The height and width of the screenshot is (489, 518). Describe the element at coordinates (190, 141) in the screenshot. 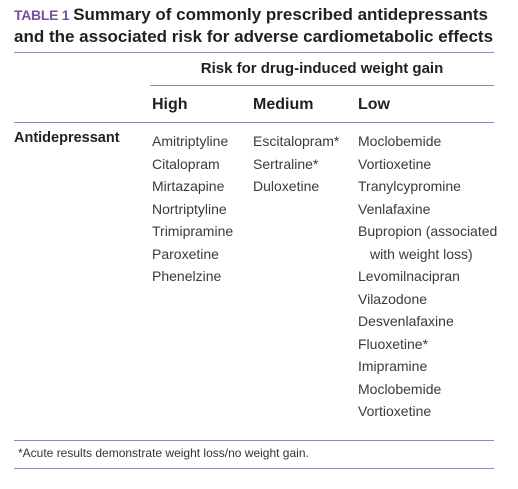

I see `drug-name: Amitriptyline` at that location.